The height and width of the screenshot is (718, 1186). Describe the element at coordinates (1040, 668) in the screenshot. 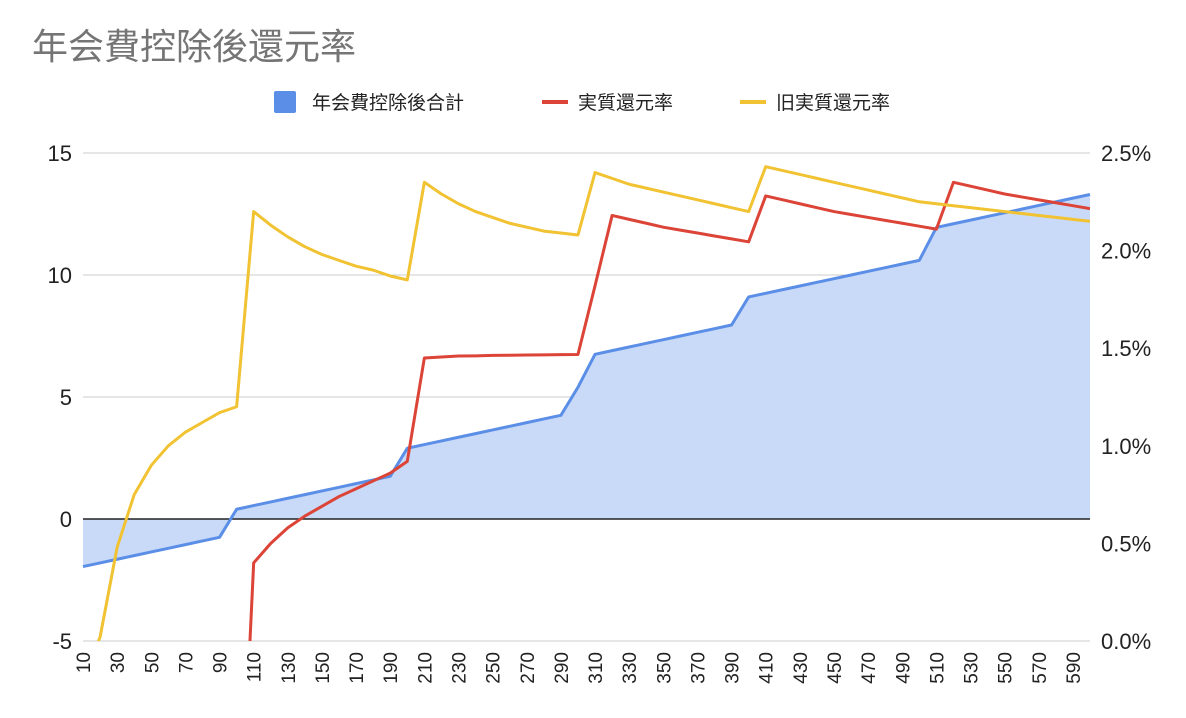

I see `x-axis-tick-label: 570` at that location.